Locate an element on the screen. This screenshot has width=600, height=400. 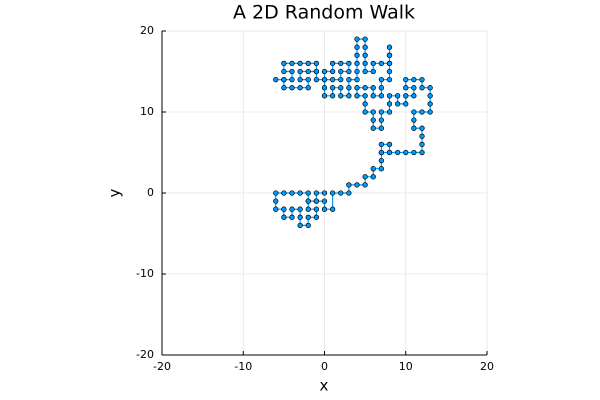
x-tick-label: 20 is located at coordinates (487, 366).